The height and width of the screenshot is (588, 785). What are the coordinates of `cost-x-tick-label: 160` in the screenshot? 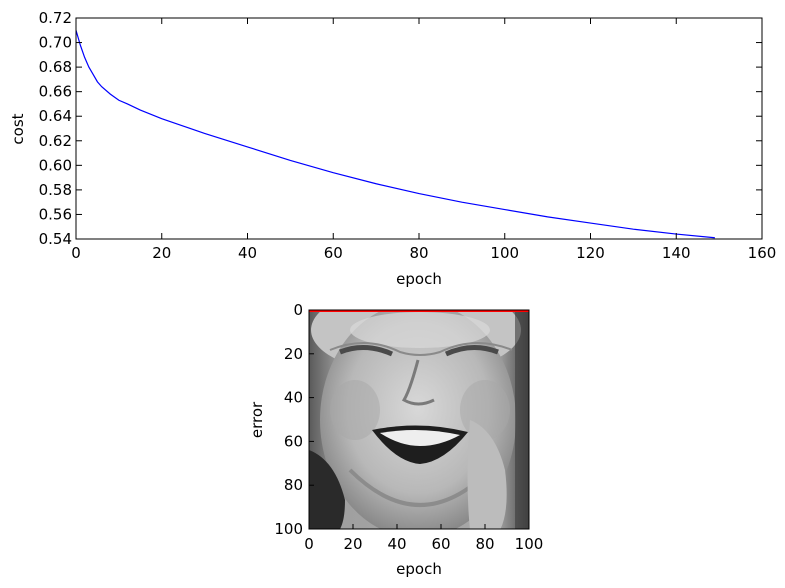 It's located at (762, 253).